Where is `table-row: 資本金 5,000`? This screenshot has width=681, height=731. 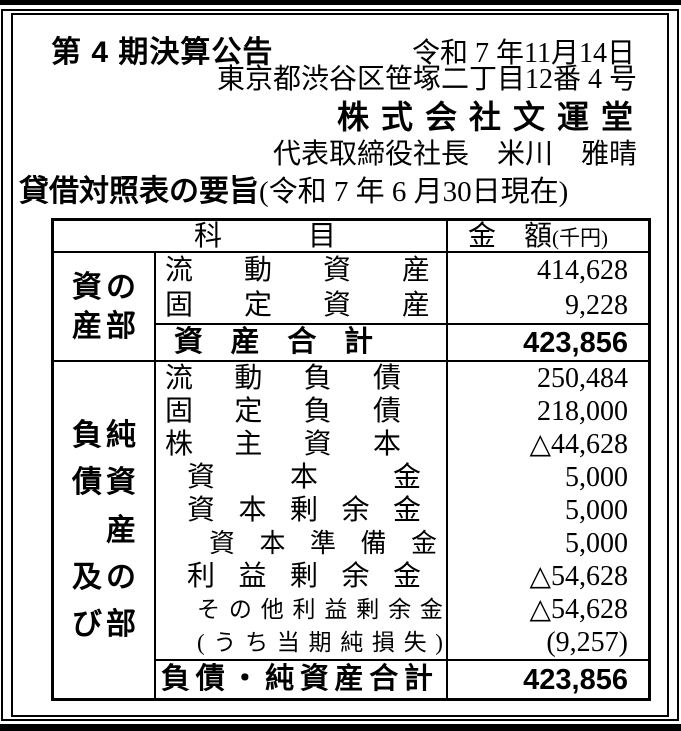
table-row: 資本金 5,000 is located at coordinates (402, 477).